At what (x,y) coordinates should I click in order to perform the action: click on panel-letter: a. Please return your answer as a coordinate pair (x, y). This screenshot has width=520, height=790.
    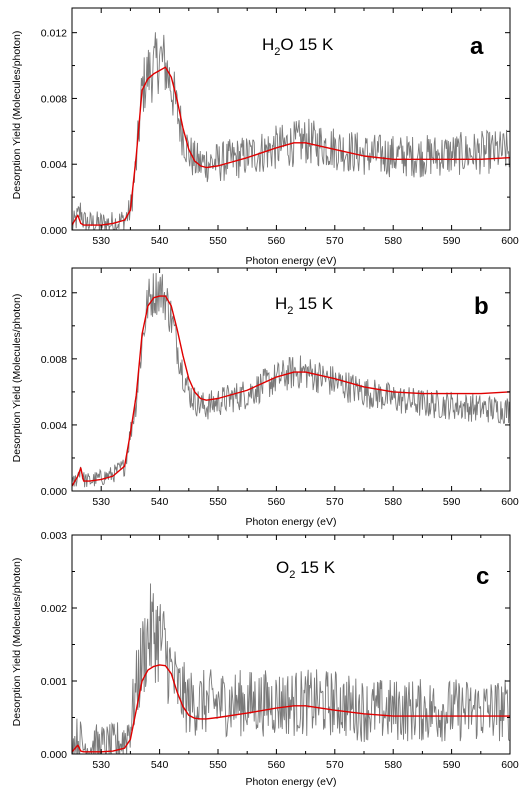
    Looking at the image, I should click on (477, 46).